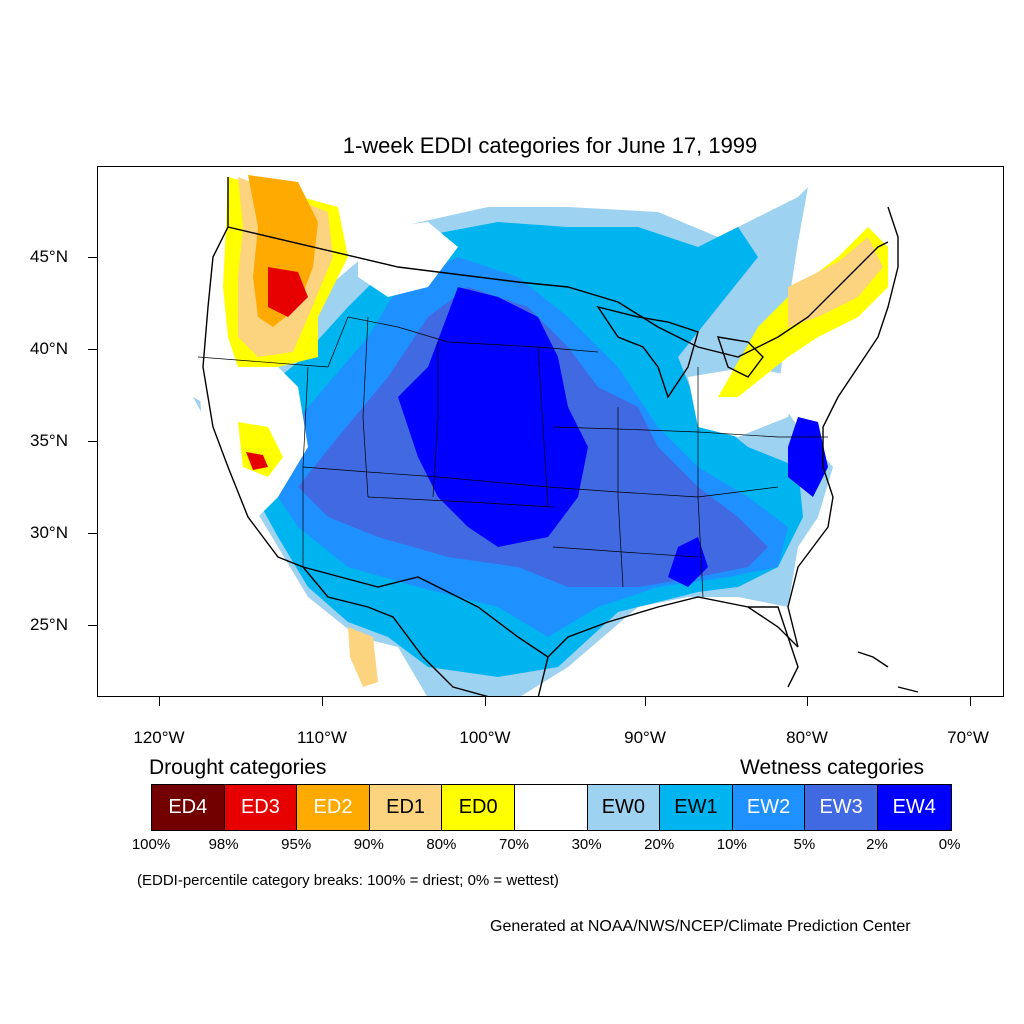 The width and height of the screenshot is (1024, 1024). Describe the element at coordinates (485, 737) in the screenshot. I see `xtick-label: 100°W` at that location.